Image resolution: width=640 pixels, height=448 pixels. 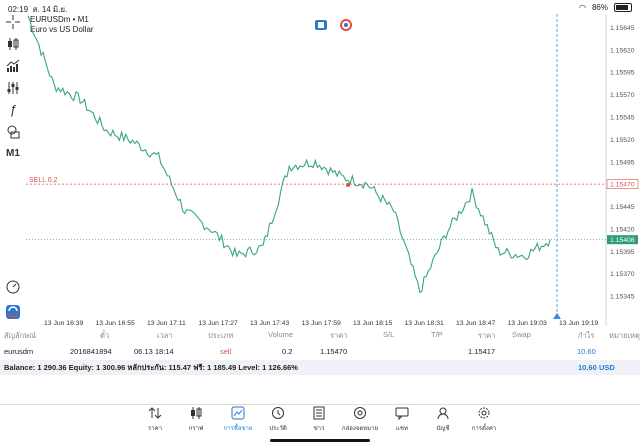 What do you see at coordinates (13, 44) in the screenshot?
I see `candlestick-icon` at bounding box center [13, 44].